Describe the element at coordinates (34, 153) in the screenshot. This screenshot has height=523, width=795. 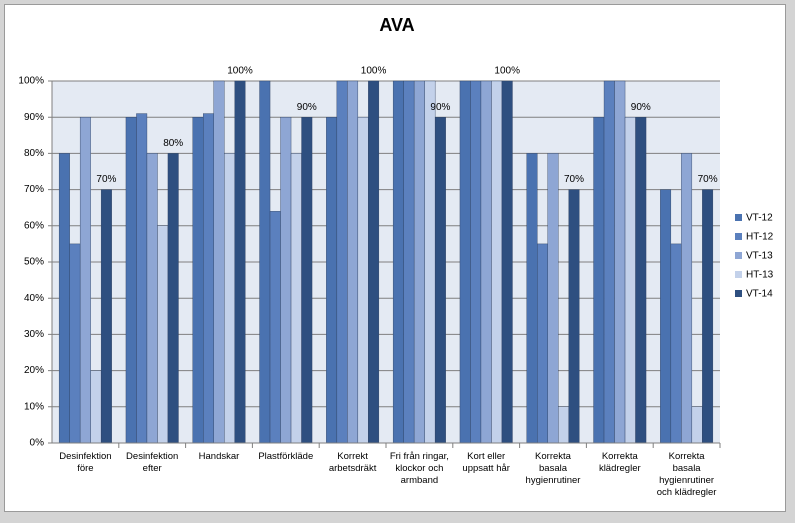
I see `y-tick-label: 80%` at that location.